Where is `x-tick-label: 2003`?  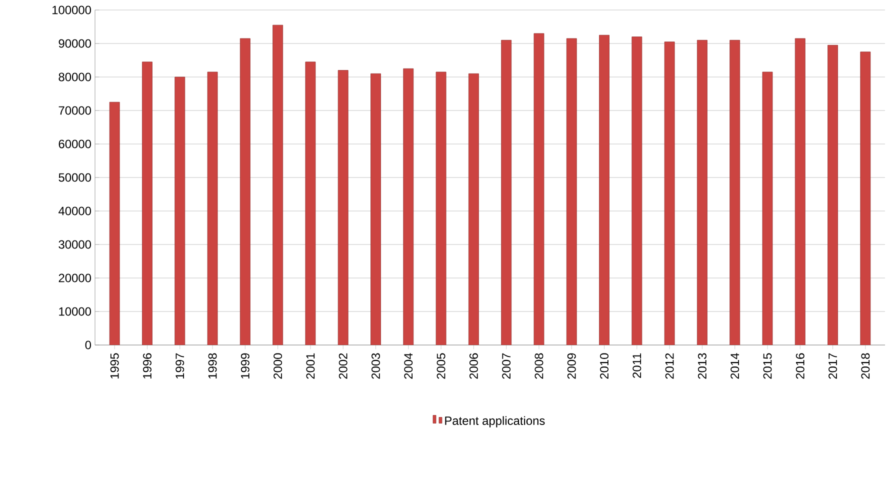
x-tick-label: 2003 is located at coordinates (376, 366).